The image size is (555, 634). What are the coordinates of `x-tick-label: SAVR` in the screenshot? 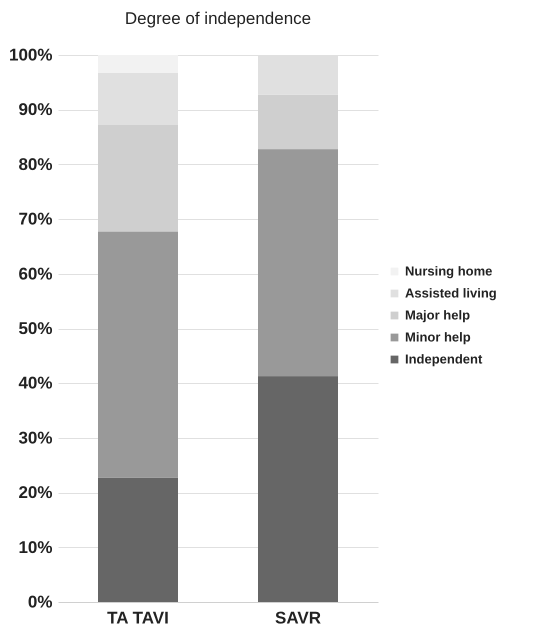 It's located at (298, 618).